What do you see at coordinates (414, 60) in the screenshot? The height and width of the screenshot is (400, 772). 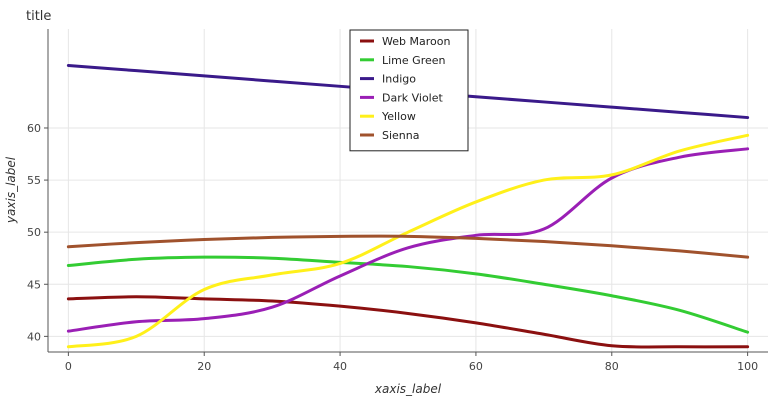 I see `legend-entry-label: Lime Green` at bounding box center [414, 60].